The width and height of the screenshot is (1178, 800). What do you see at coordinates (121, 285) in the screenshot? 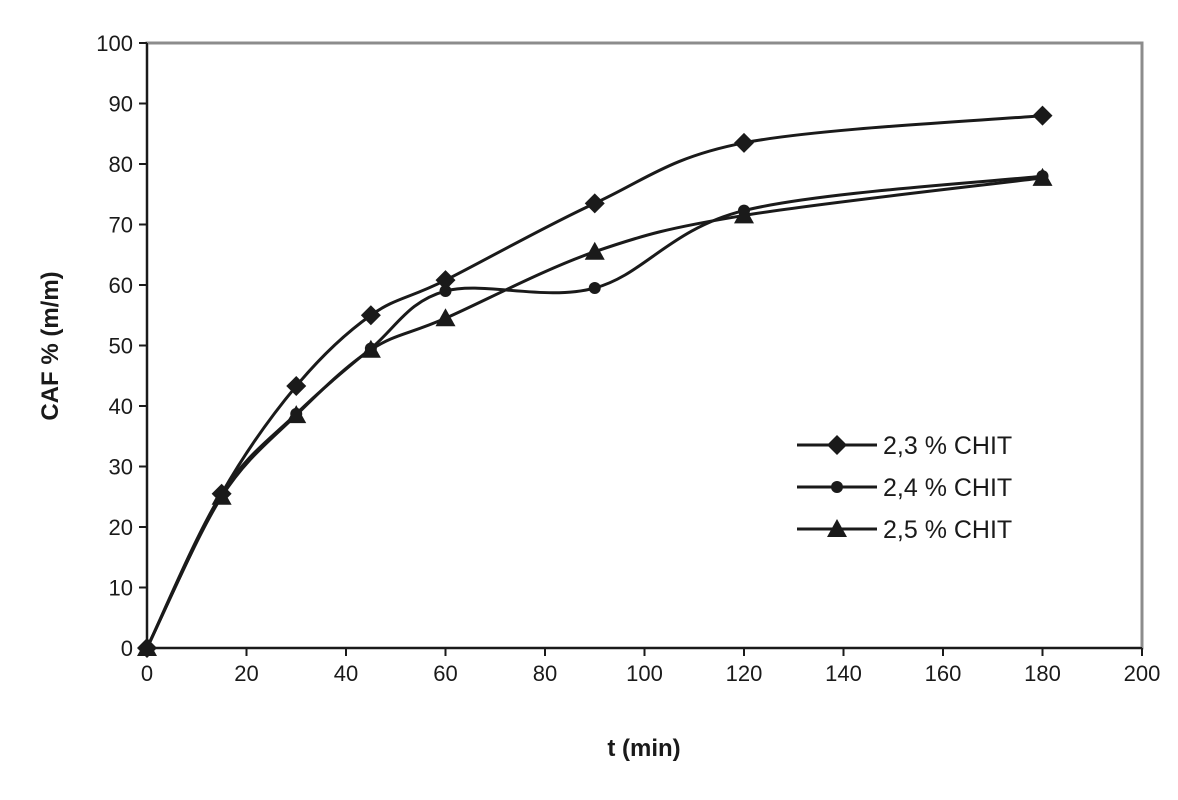
I see `y-tick-label: 60` at bounding box center [121, 285].